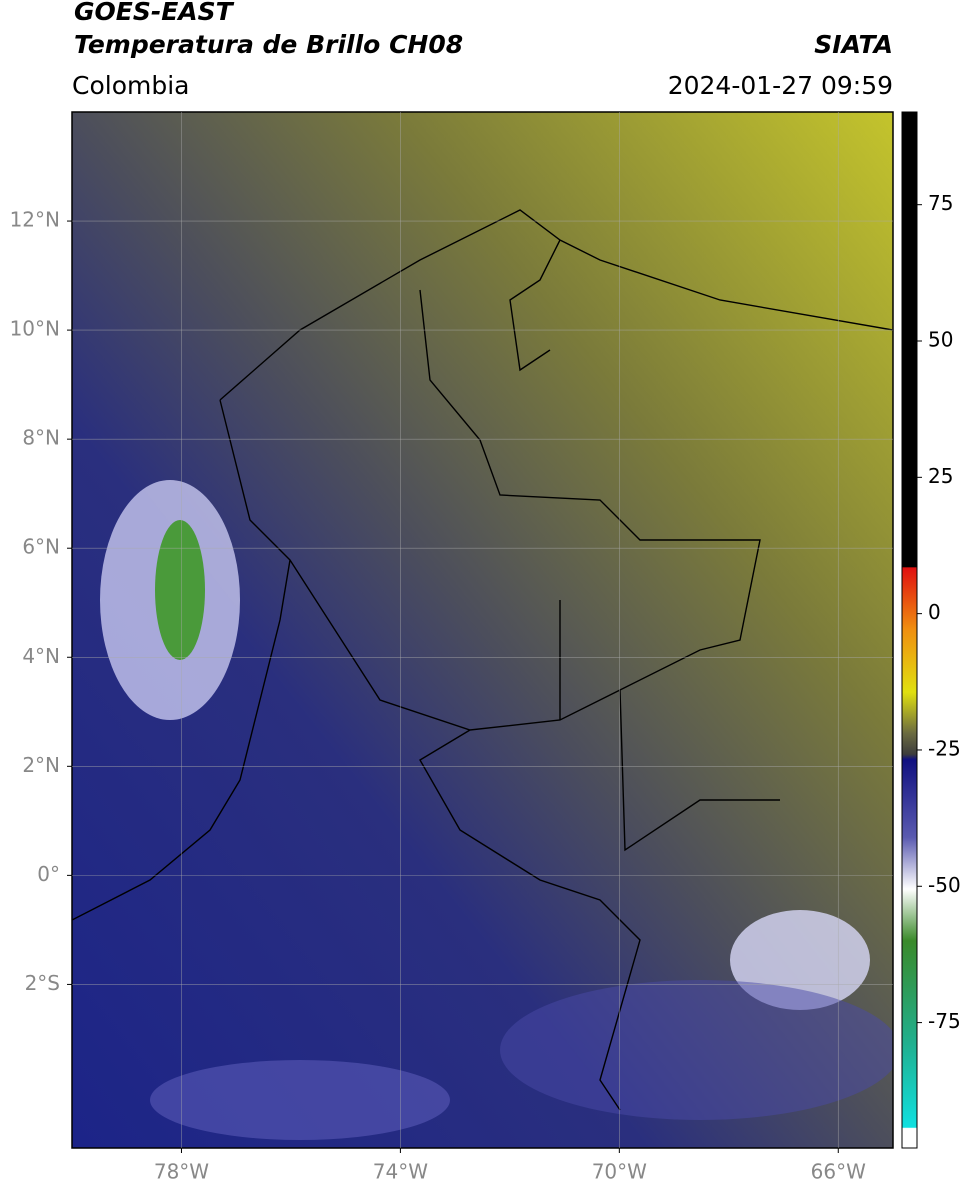  What do you see at coordinates (41, 765) in the screenshot?
I see `lat-tick-label: 2°N` at bounding box center [41, 765].